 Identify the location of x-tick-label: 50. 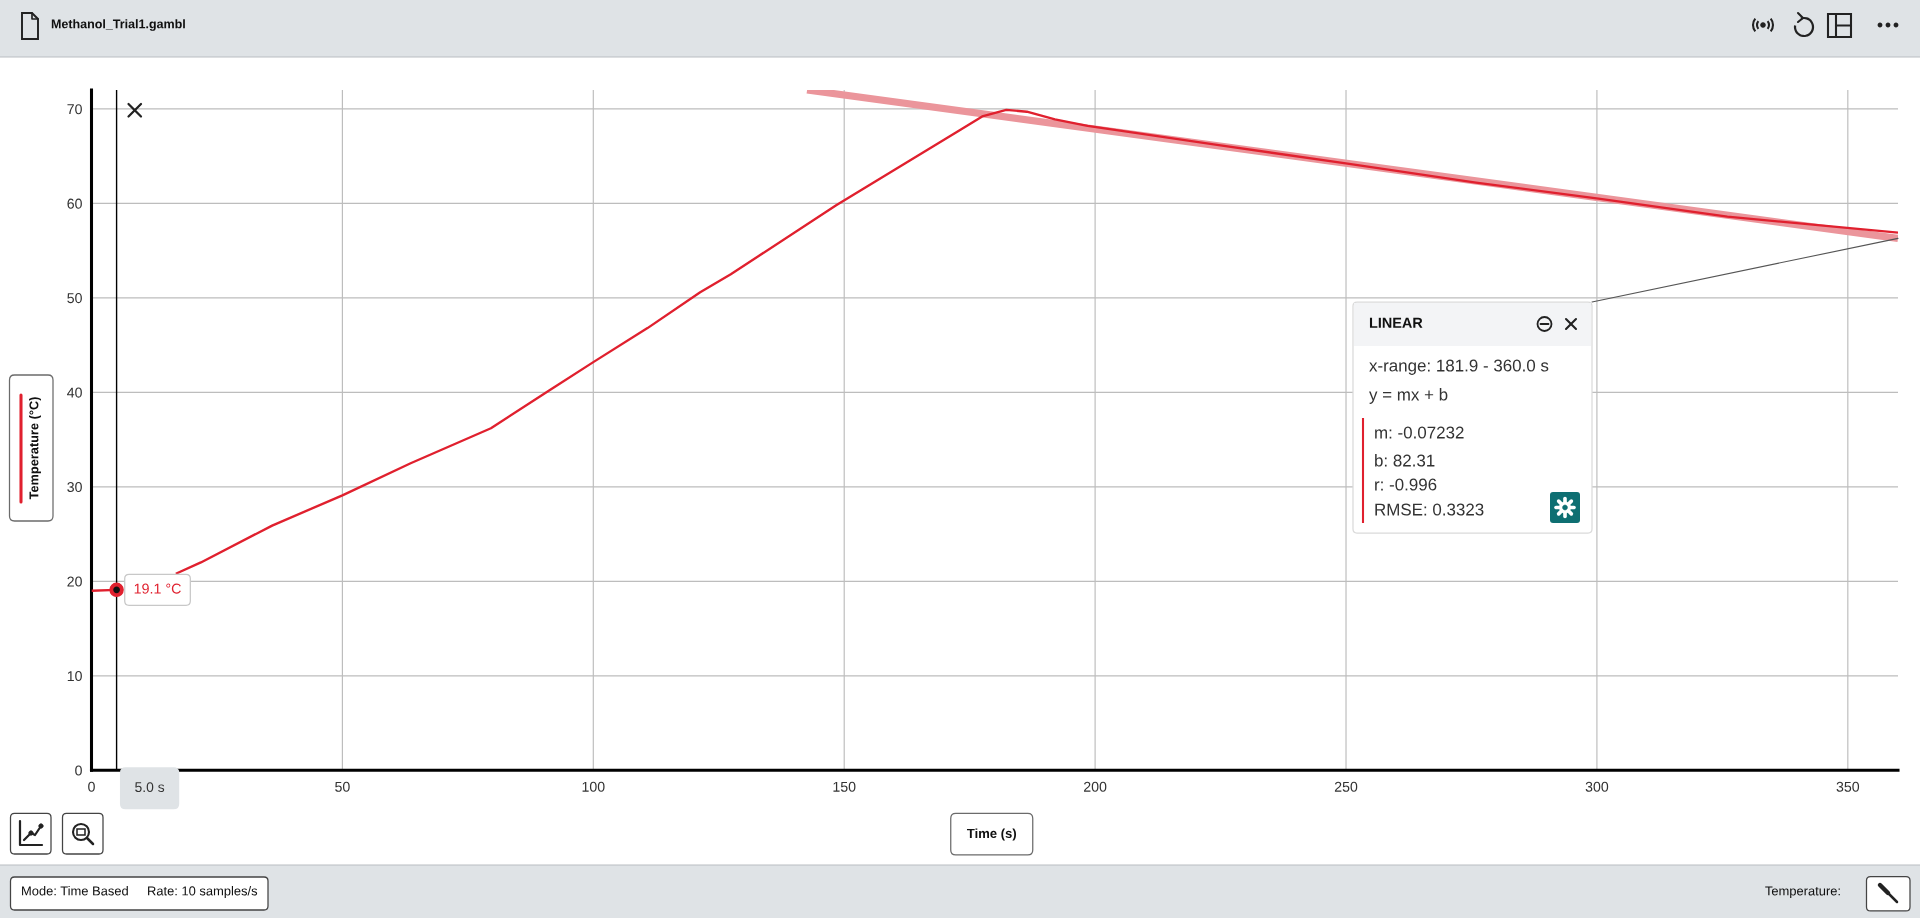
(342, 786).